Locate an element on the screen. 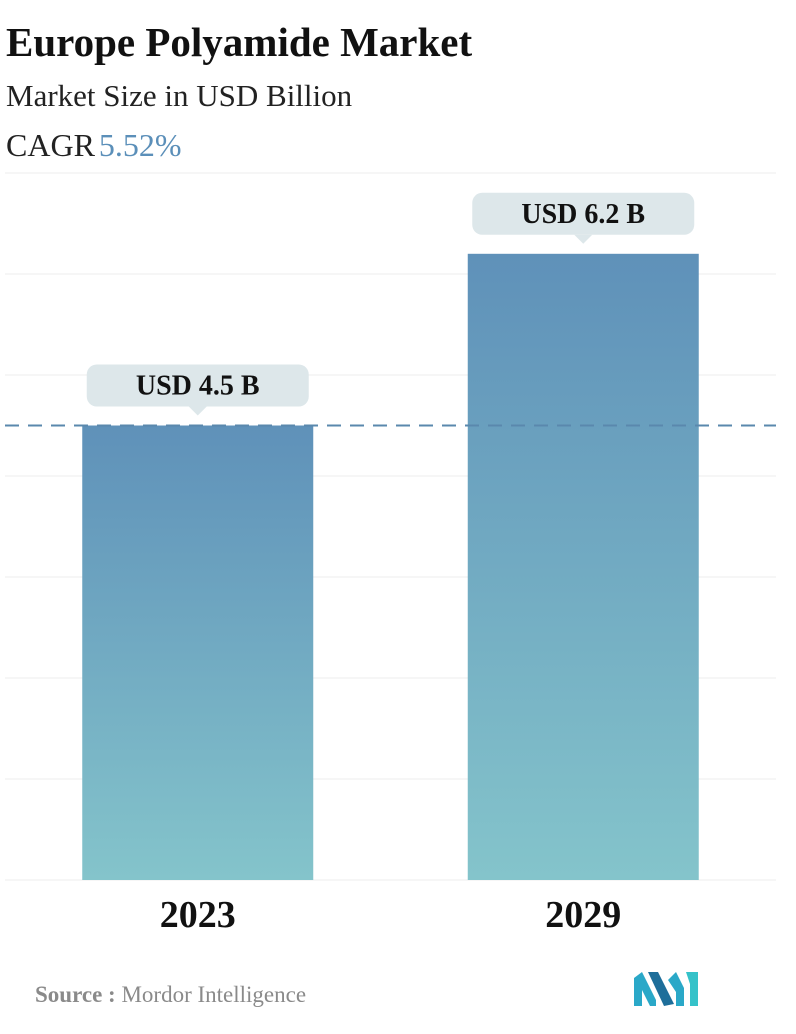  data-label-text: USD 6.2 B is located at coordinates (583, 214).